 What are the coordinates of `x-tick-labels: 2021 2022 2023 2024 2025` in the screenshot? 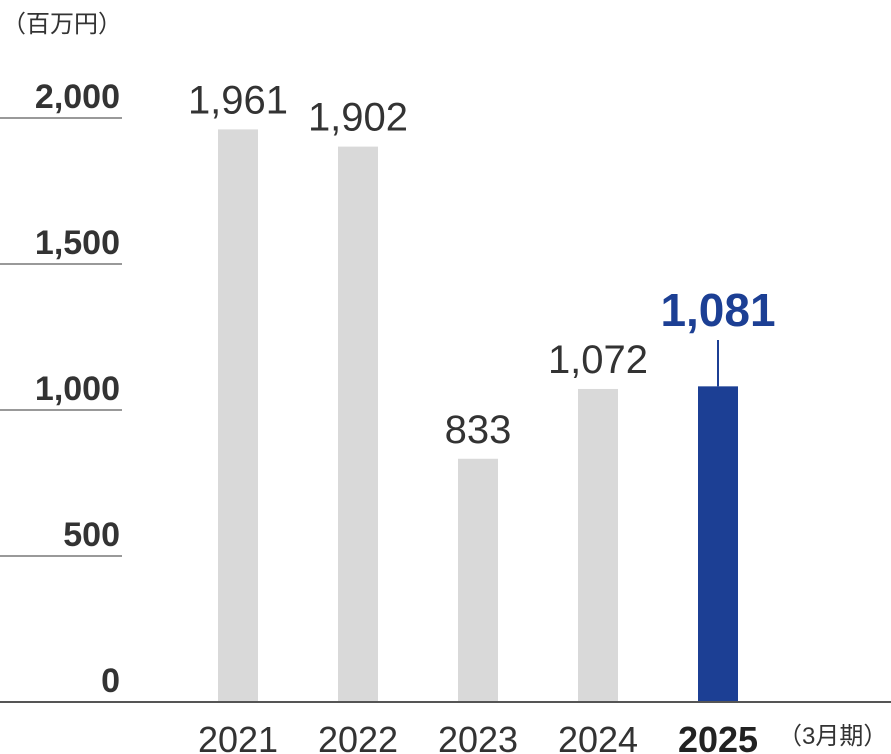 It's located at (478, 736).